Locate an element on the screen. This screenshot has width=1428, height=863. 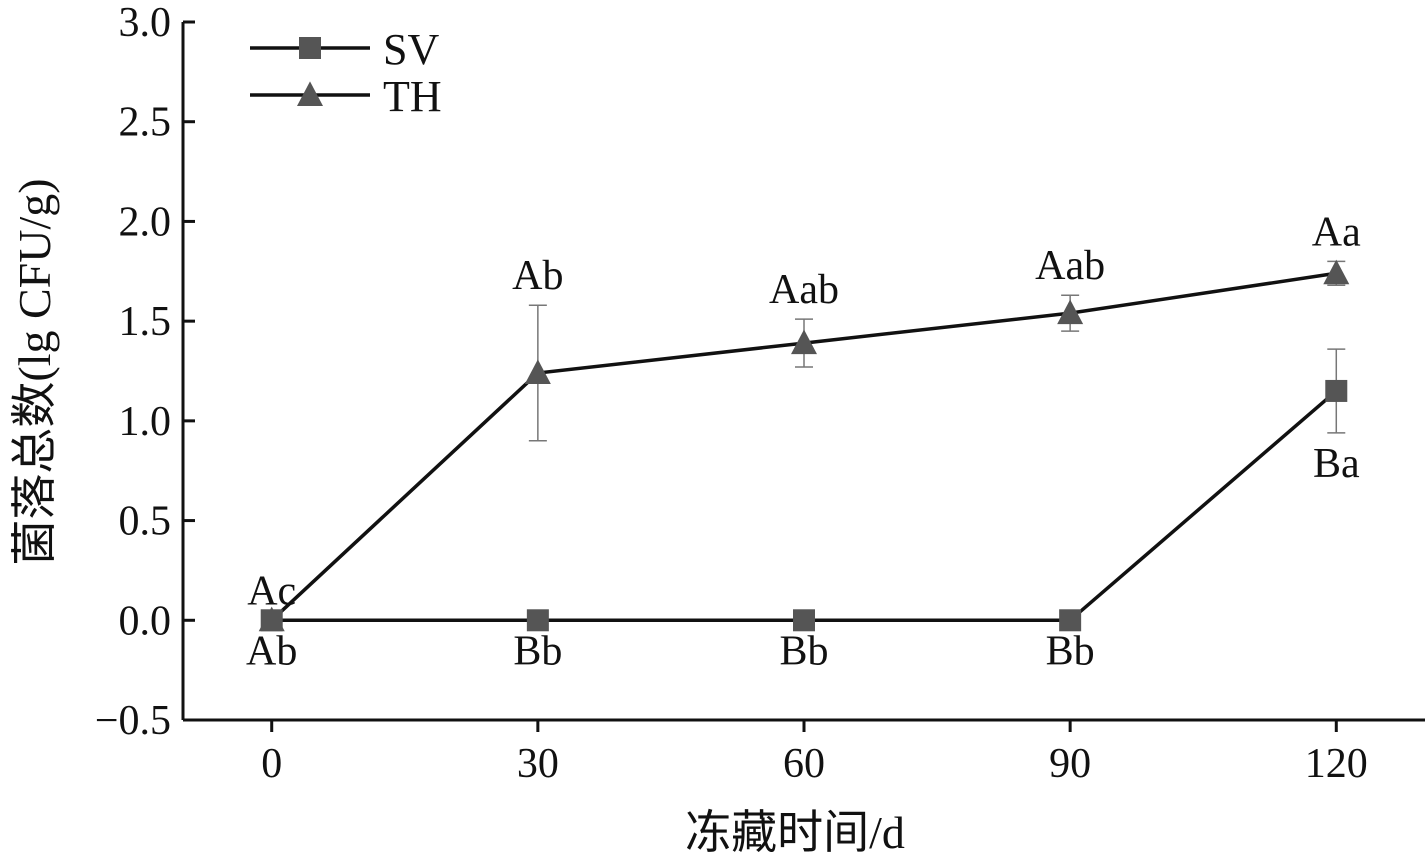
x-axis-title: 冻藏时间/d is located at coordinates (795, 832).